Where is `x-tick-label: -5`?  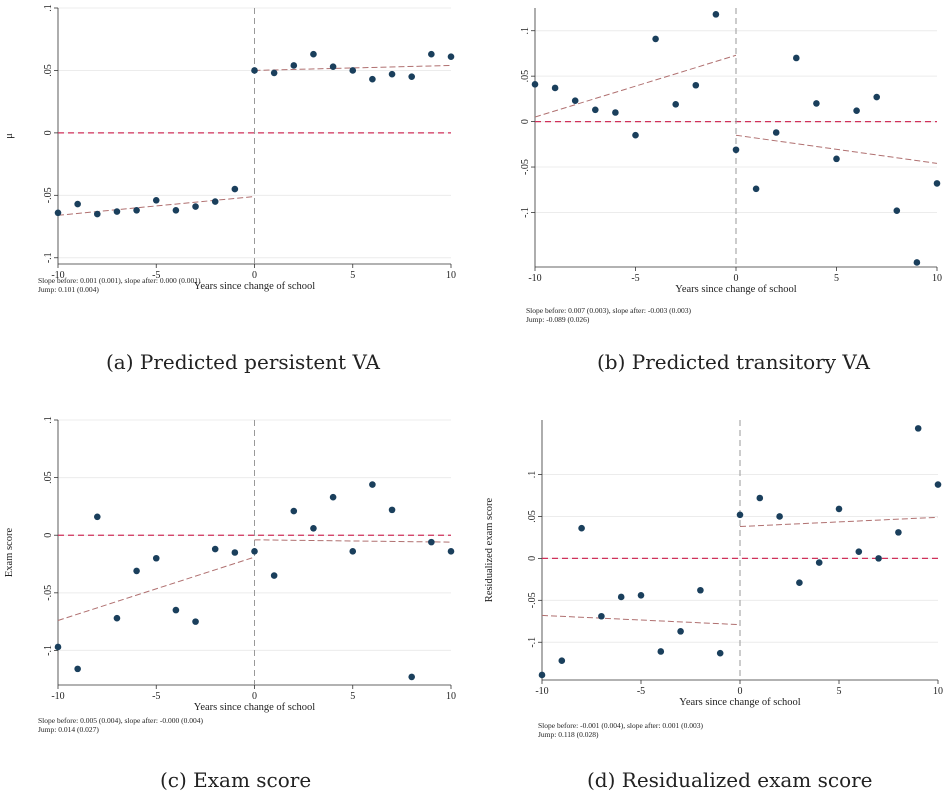
x-tick-label: -5 is located at coordinates (641, 691).